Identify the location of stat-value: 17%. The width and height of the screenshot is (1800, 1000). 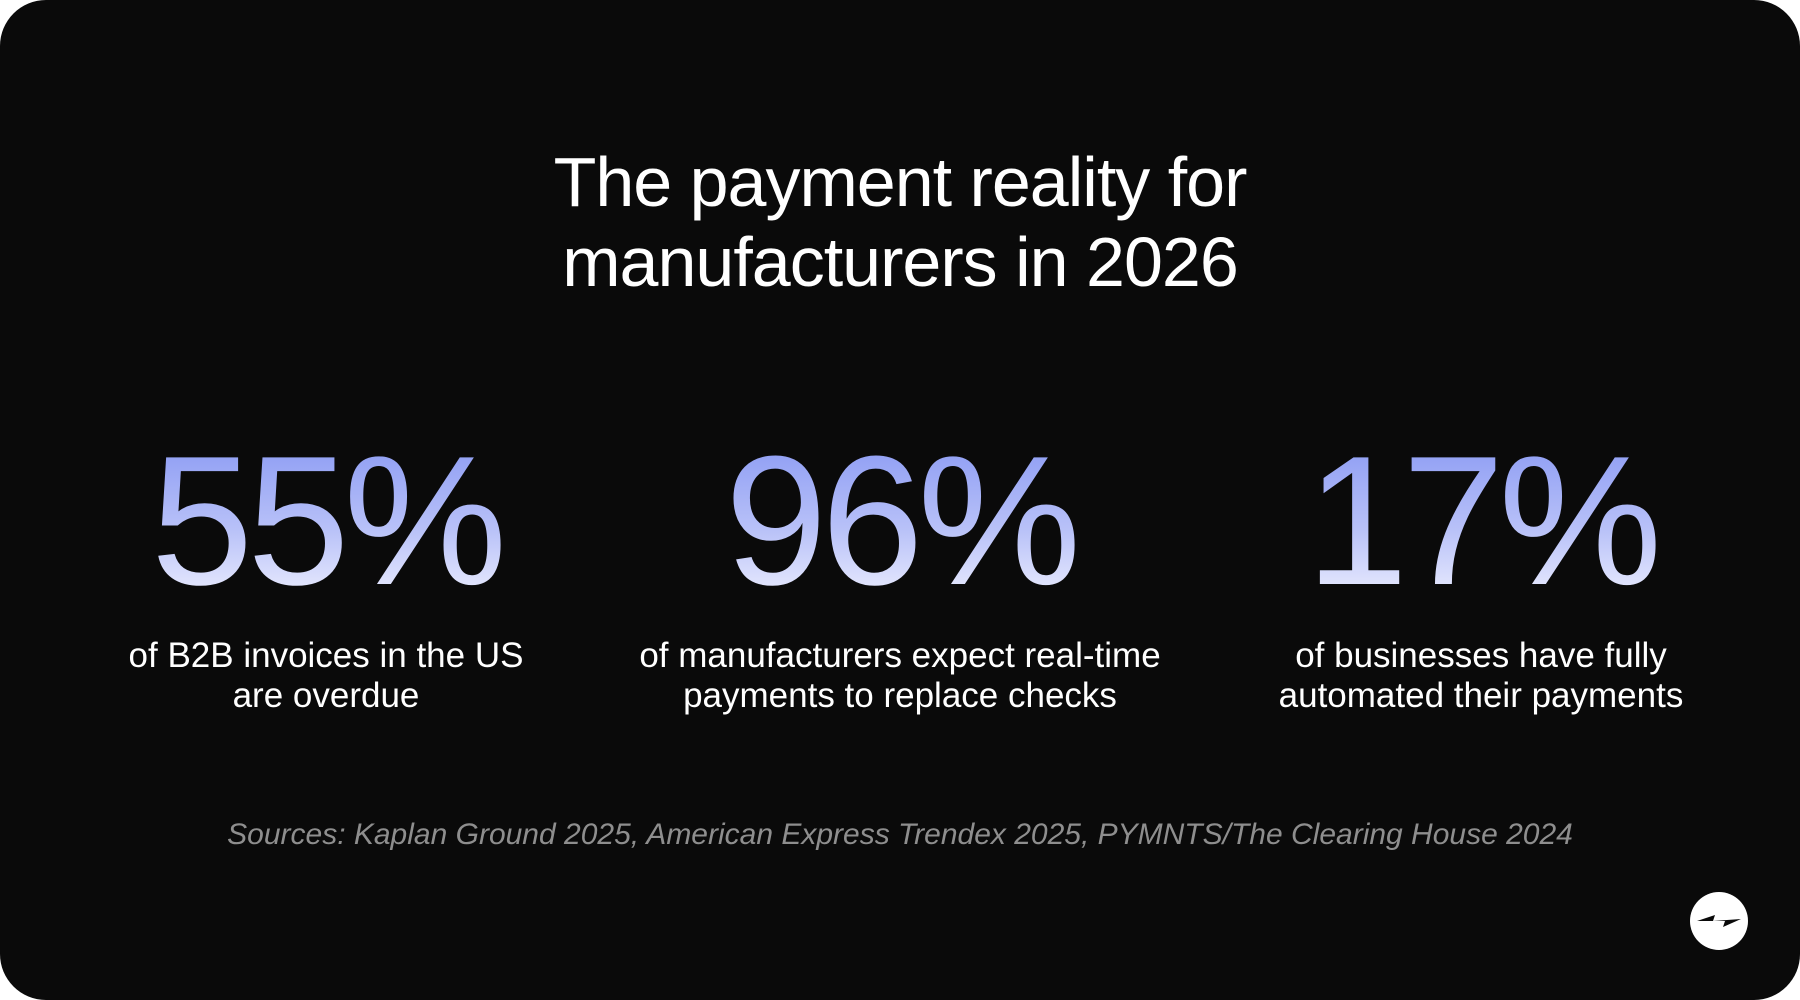
(1481, 520).